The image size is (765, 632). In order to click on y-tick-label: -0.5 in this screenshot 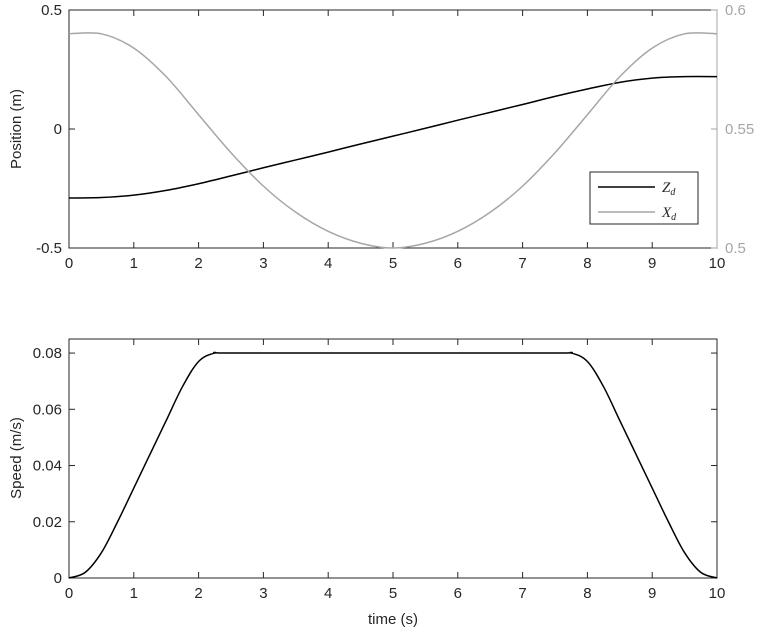, I will do `click(49, 248)`.